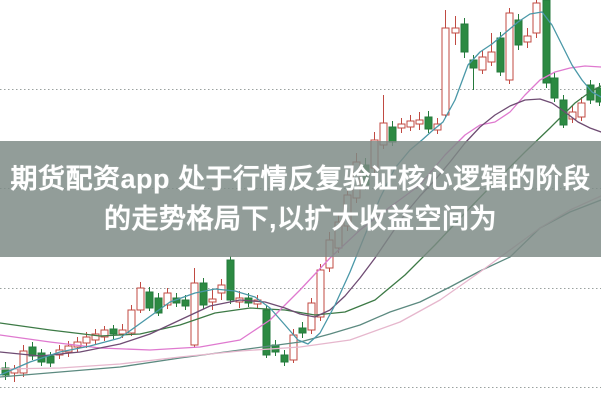 The height and width of the screenshot is (401, 601). What do you see at coordinates (300, 178) in the screenshot?
I see `headline-line-1: 期货配资app 处于行情反复验证核心逻辑的阶段` at bounding box center [300, 178].